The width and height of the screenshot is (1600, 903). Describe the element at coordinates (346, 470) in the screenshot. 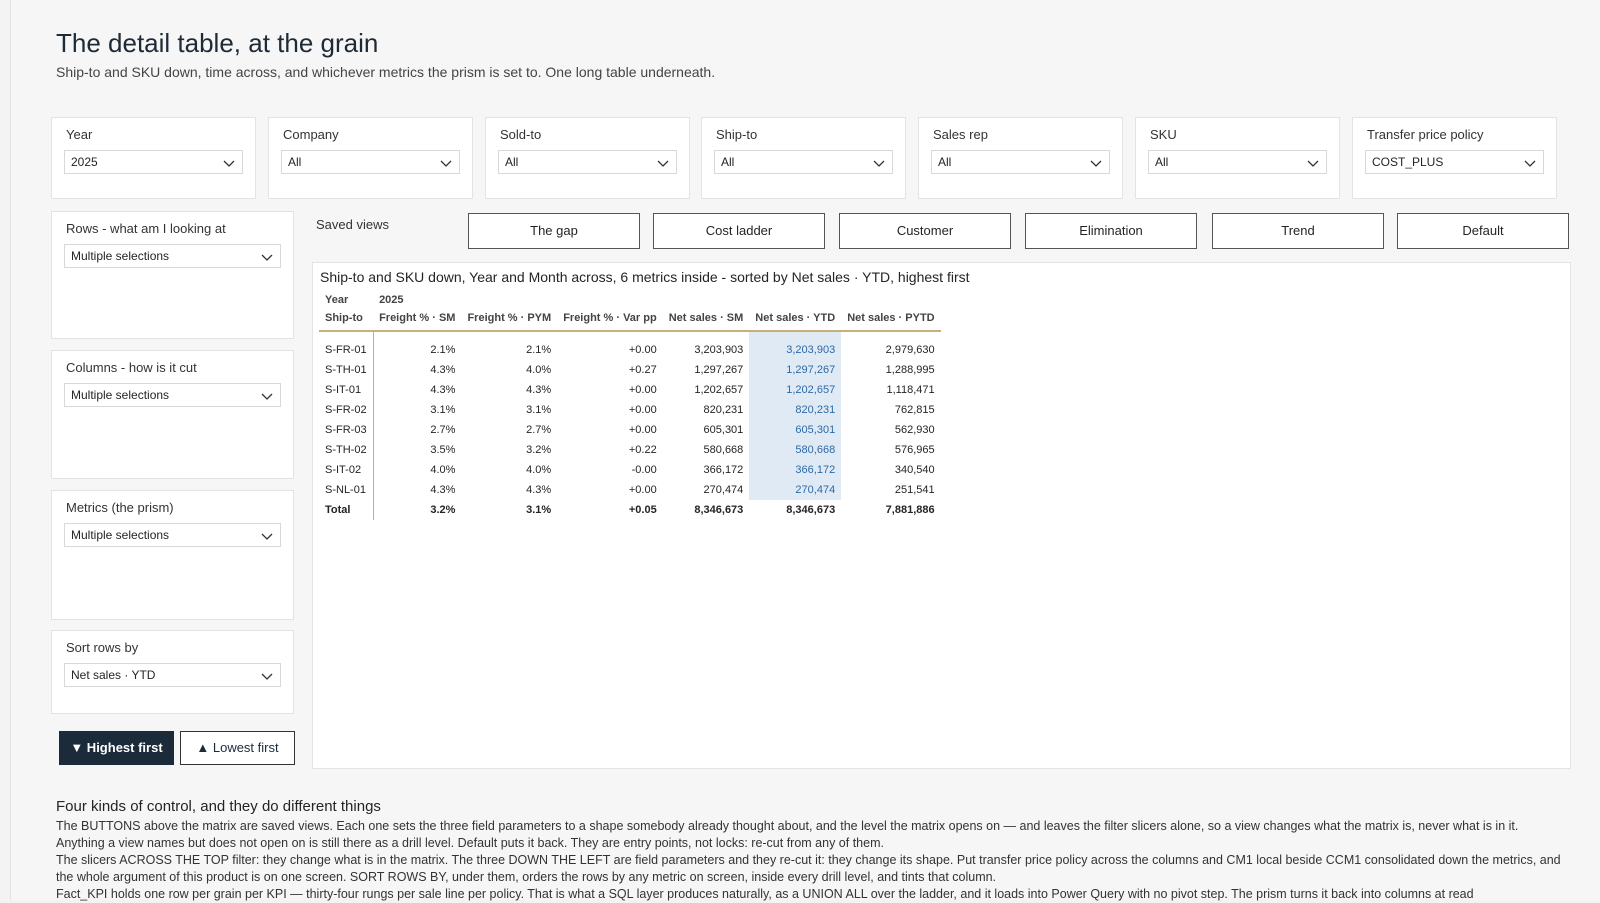

I see `row-label: S-IT-02` at that location.